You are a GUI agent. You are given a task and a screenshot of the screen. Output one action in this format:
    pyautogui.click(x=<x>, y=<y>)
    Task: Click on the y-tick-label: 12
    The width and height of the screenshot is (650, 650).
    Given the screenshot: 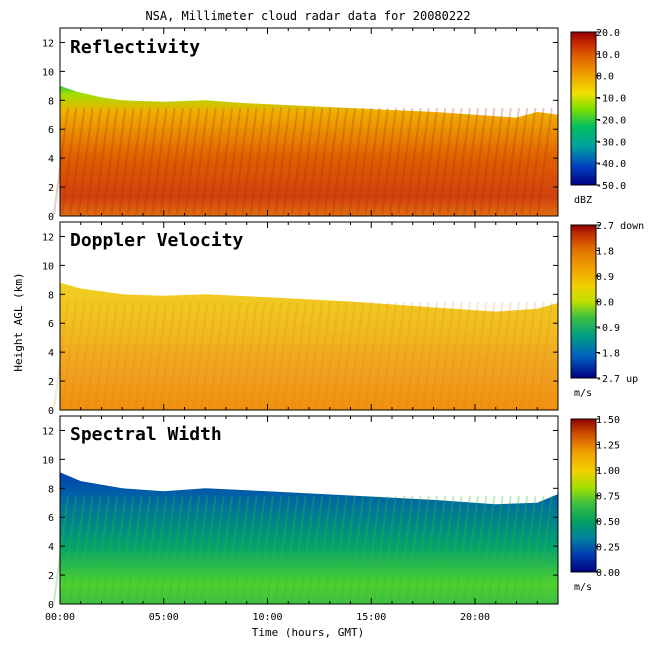 What is the action you would take?
    pyautogui.click(x=48, y=431)
    